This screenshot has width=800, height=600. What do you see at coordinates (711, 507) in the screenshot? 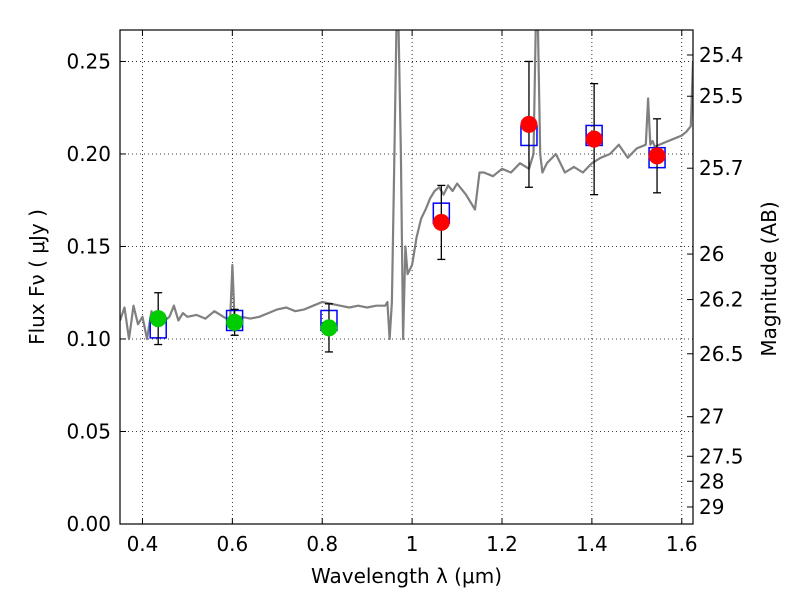
I see `right-tick-label: 29` at bounding box center [711, 507].